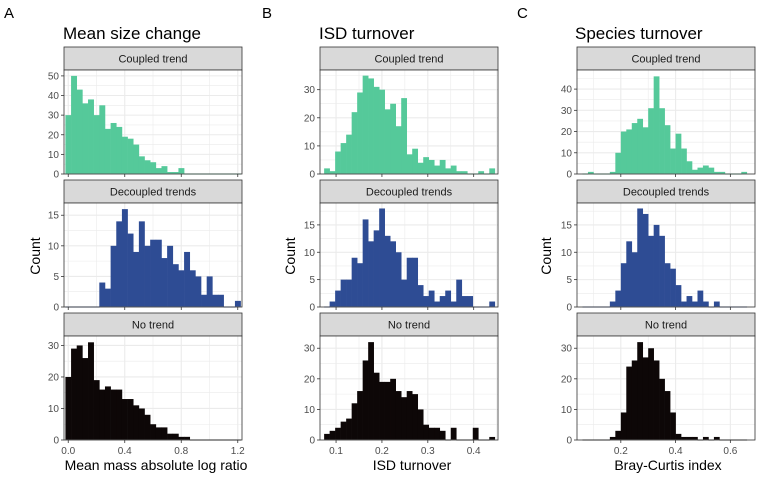 The height and width of the screenshot is (480, 768). What do you see at coordinates (410, 391) in the screenshot?
I see `histogram-bars` at bounding box center [410, 391].